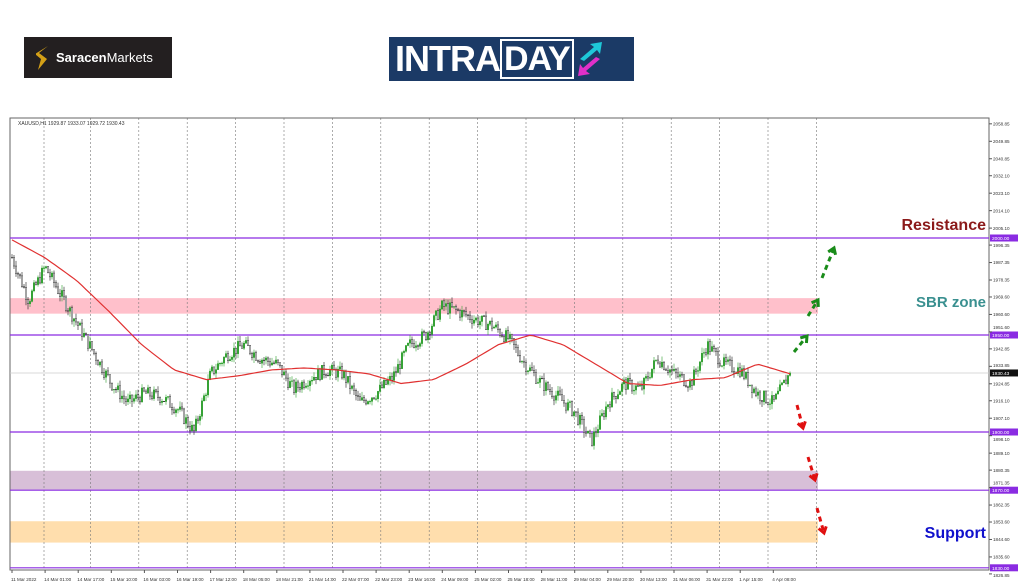 The width and height of the screenshot is (1024, 587). Describe the element at coordinates (1001, 433) in the screenshot. I see `level-tag-label: 1900.00` at that location.